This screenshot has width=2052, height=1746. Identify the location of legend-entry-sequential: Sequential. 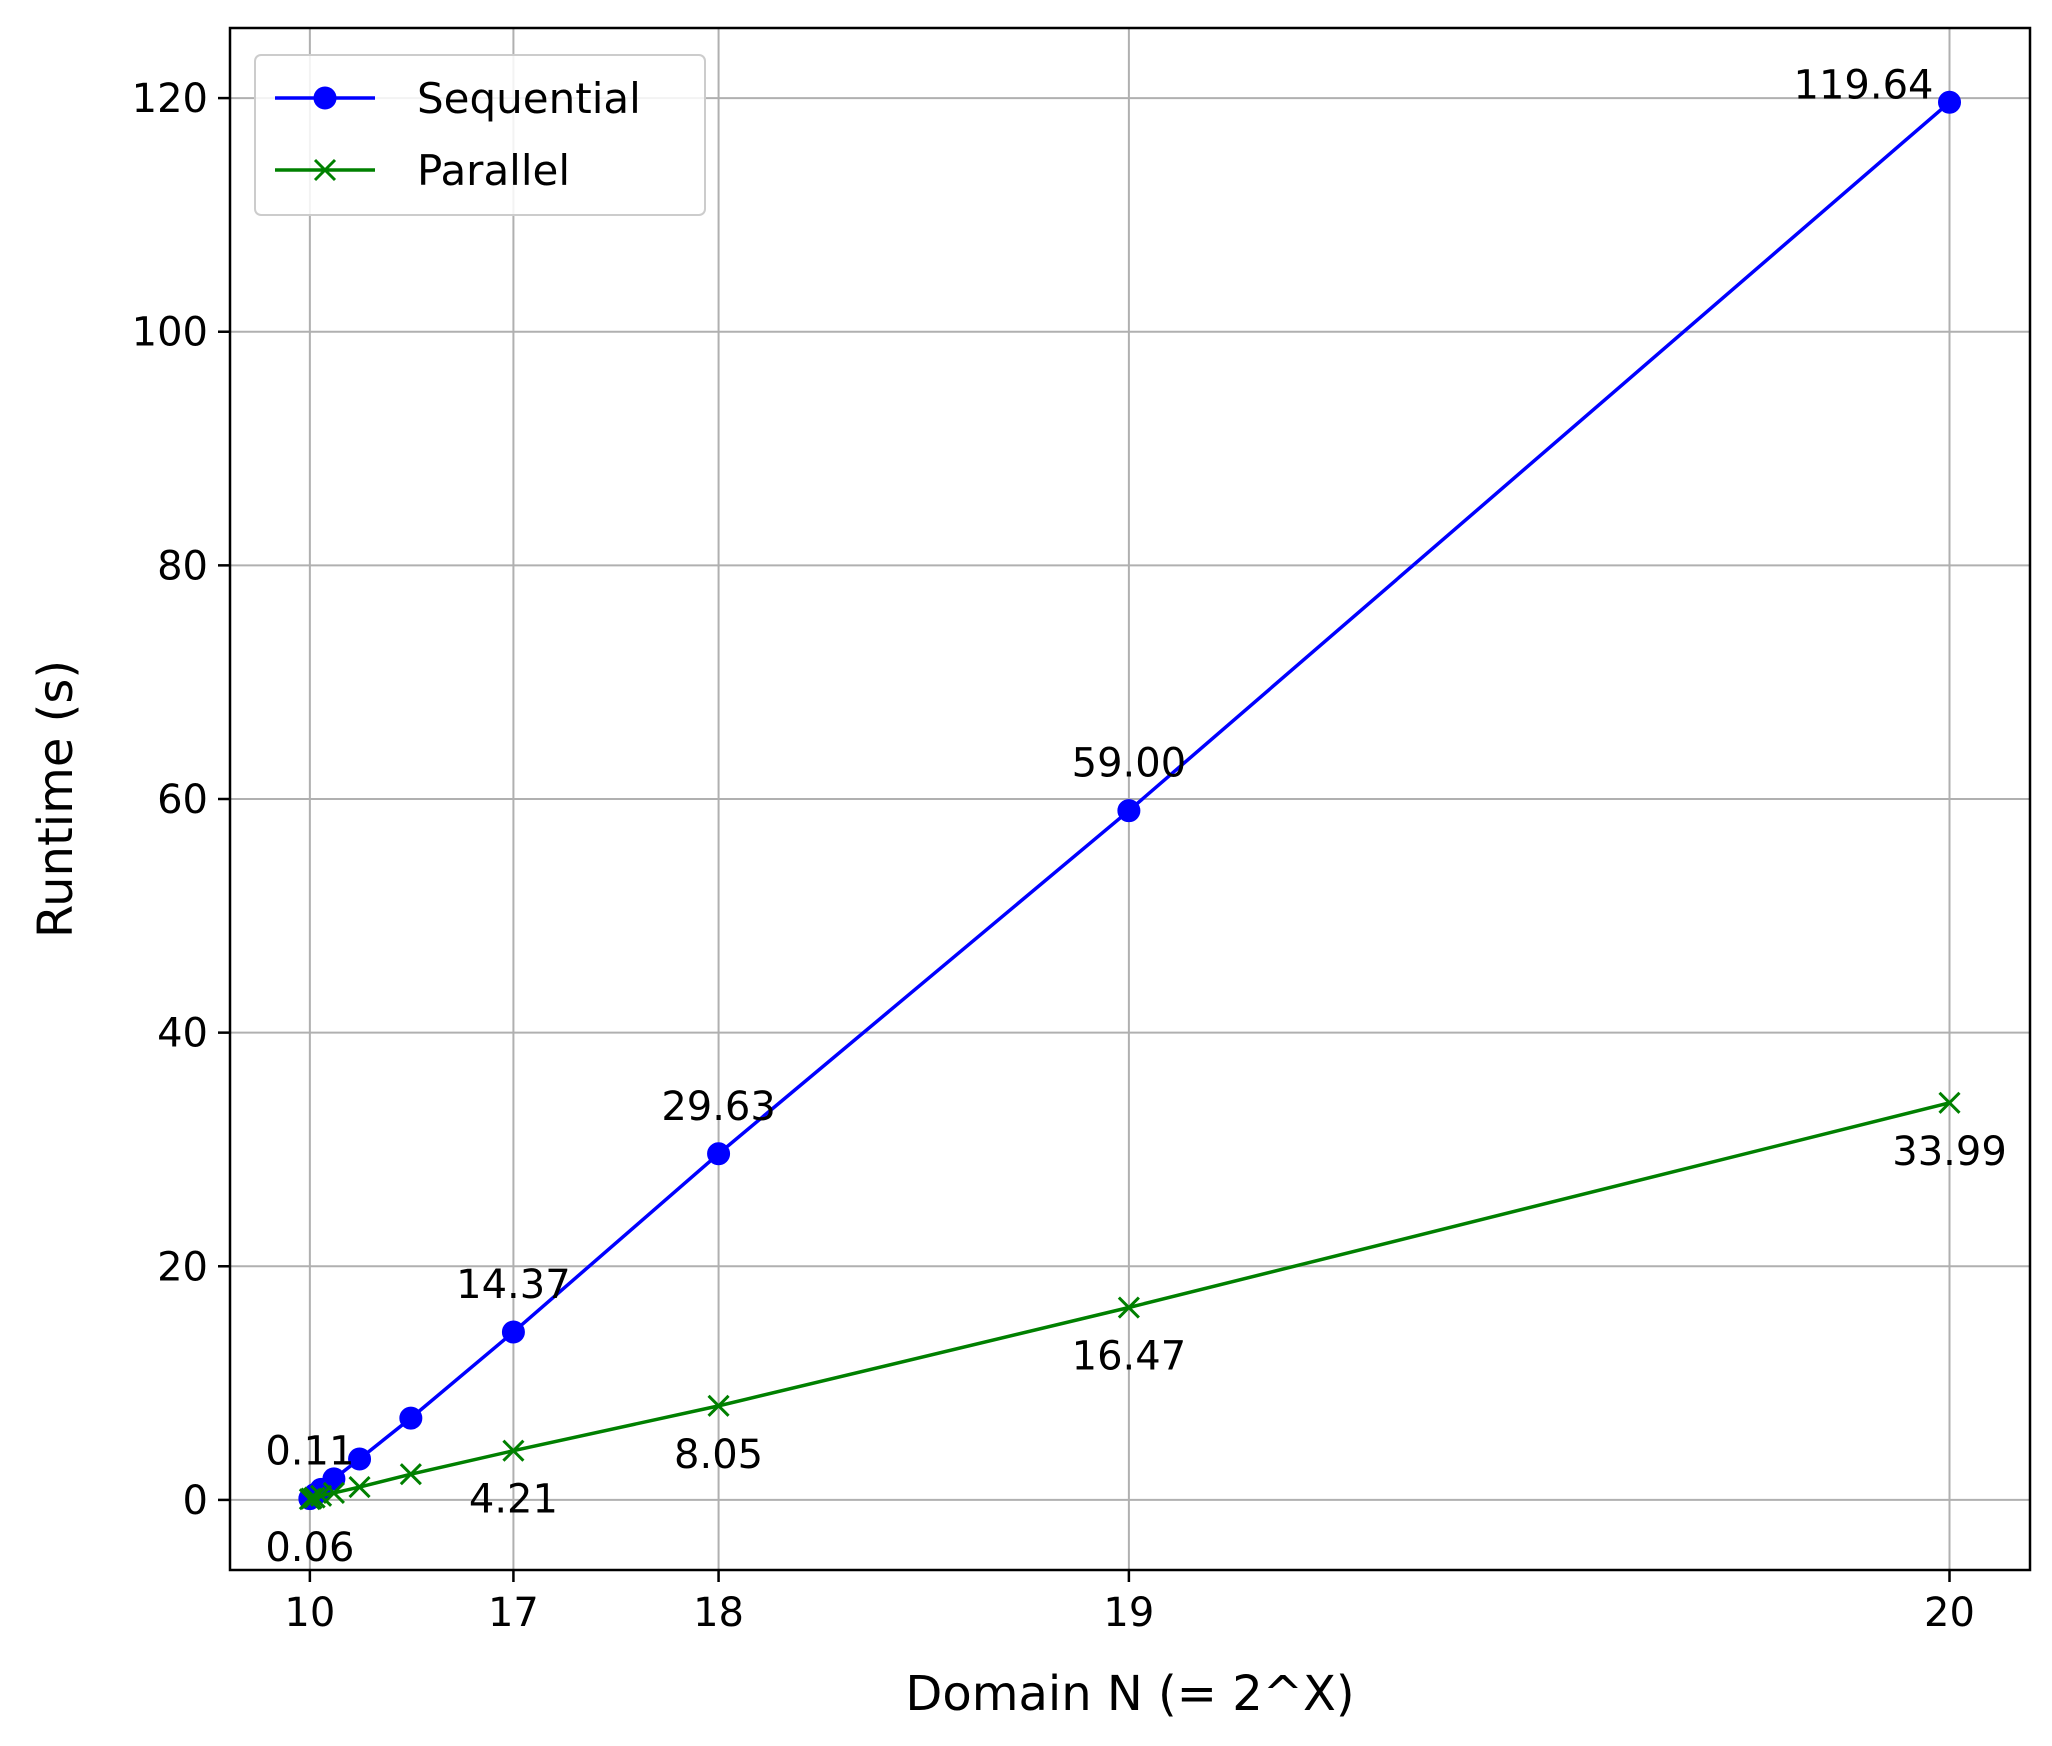
(458, 98).